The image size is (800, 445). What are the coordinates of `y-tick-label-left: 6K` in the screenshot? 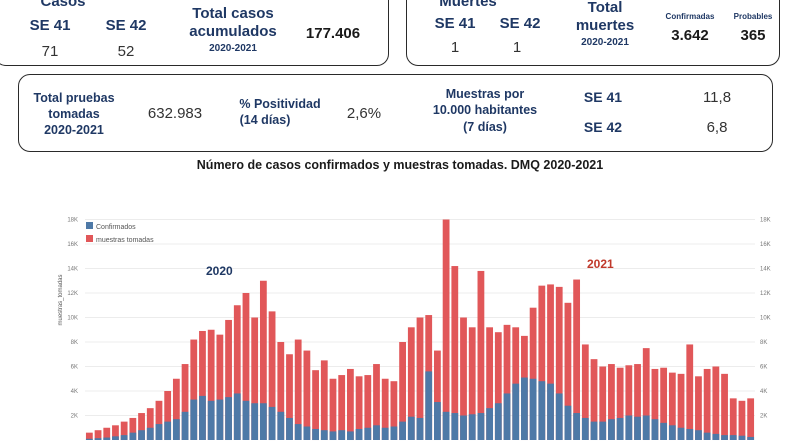 It's located at (74, 368).